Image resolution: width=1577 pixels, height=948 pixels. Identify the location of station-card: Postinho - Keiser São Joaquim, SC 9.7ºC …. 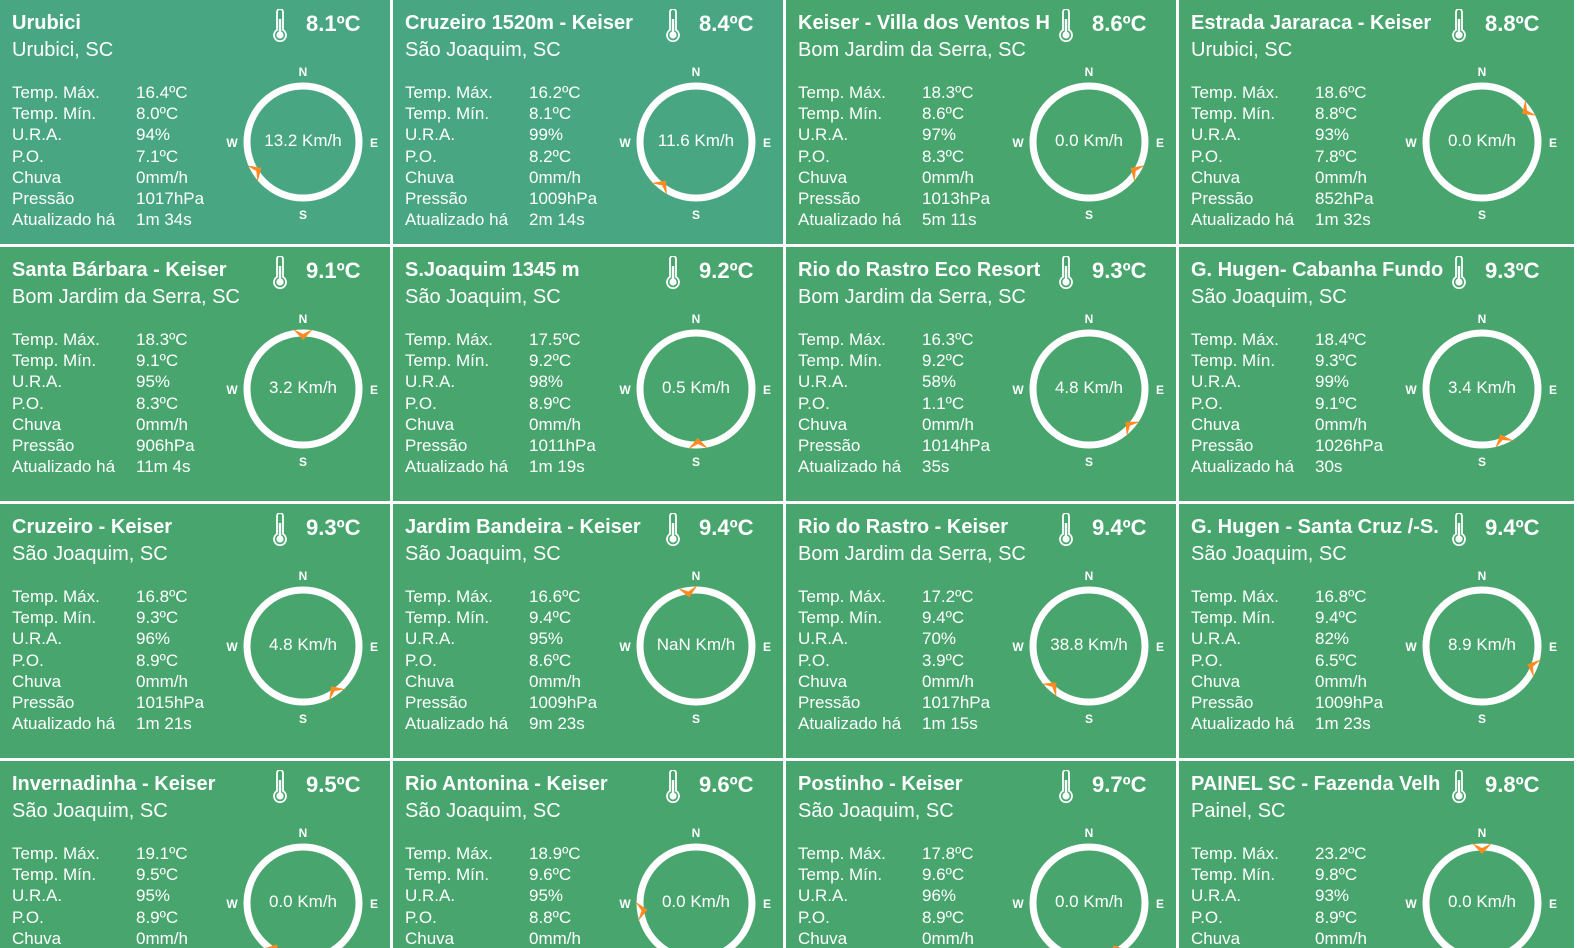
(981, 854).